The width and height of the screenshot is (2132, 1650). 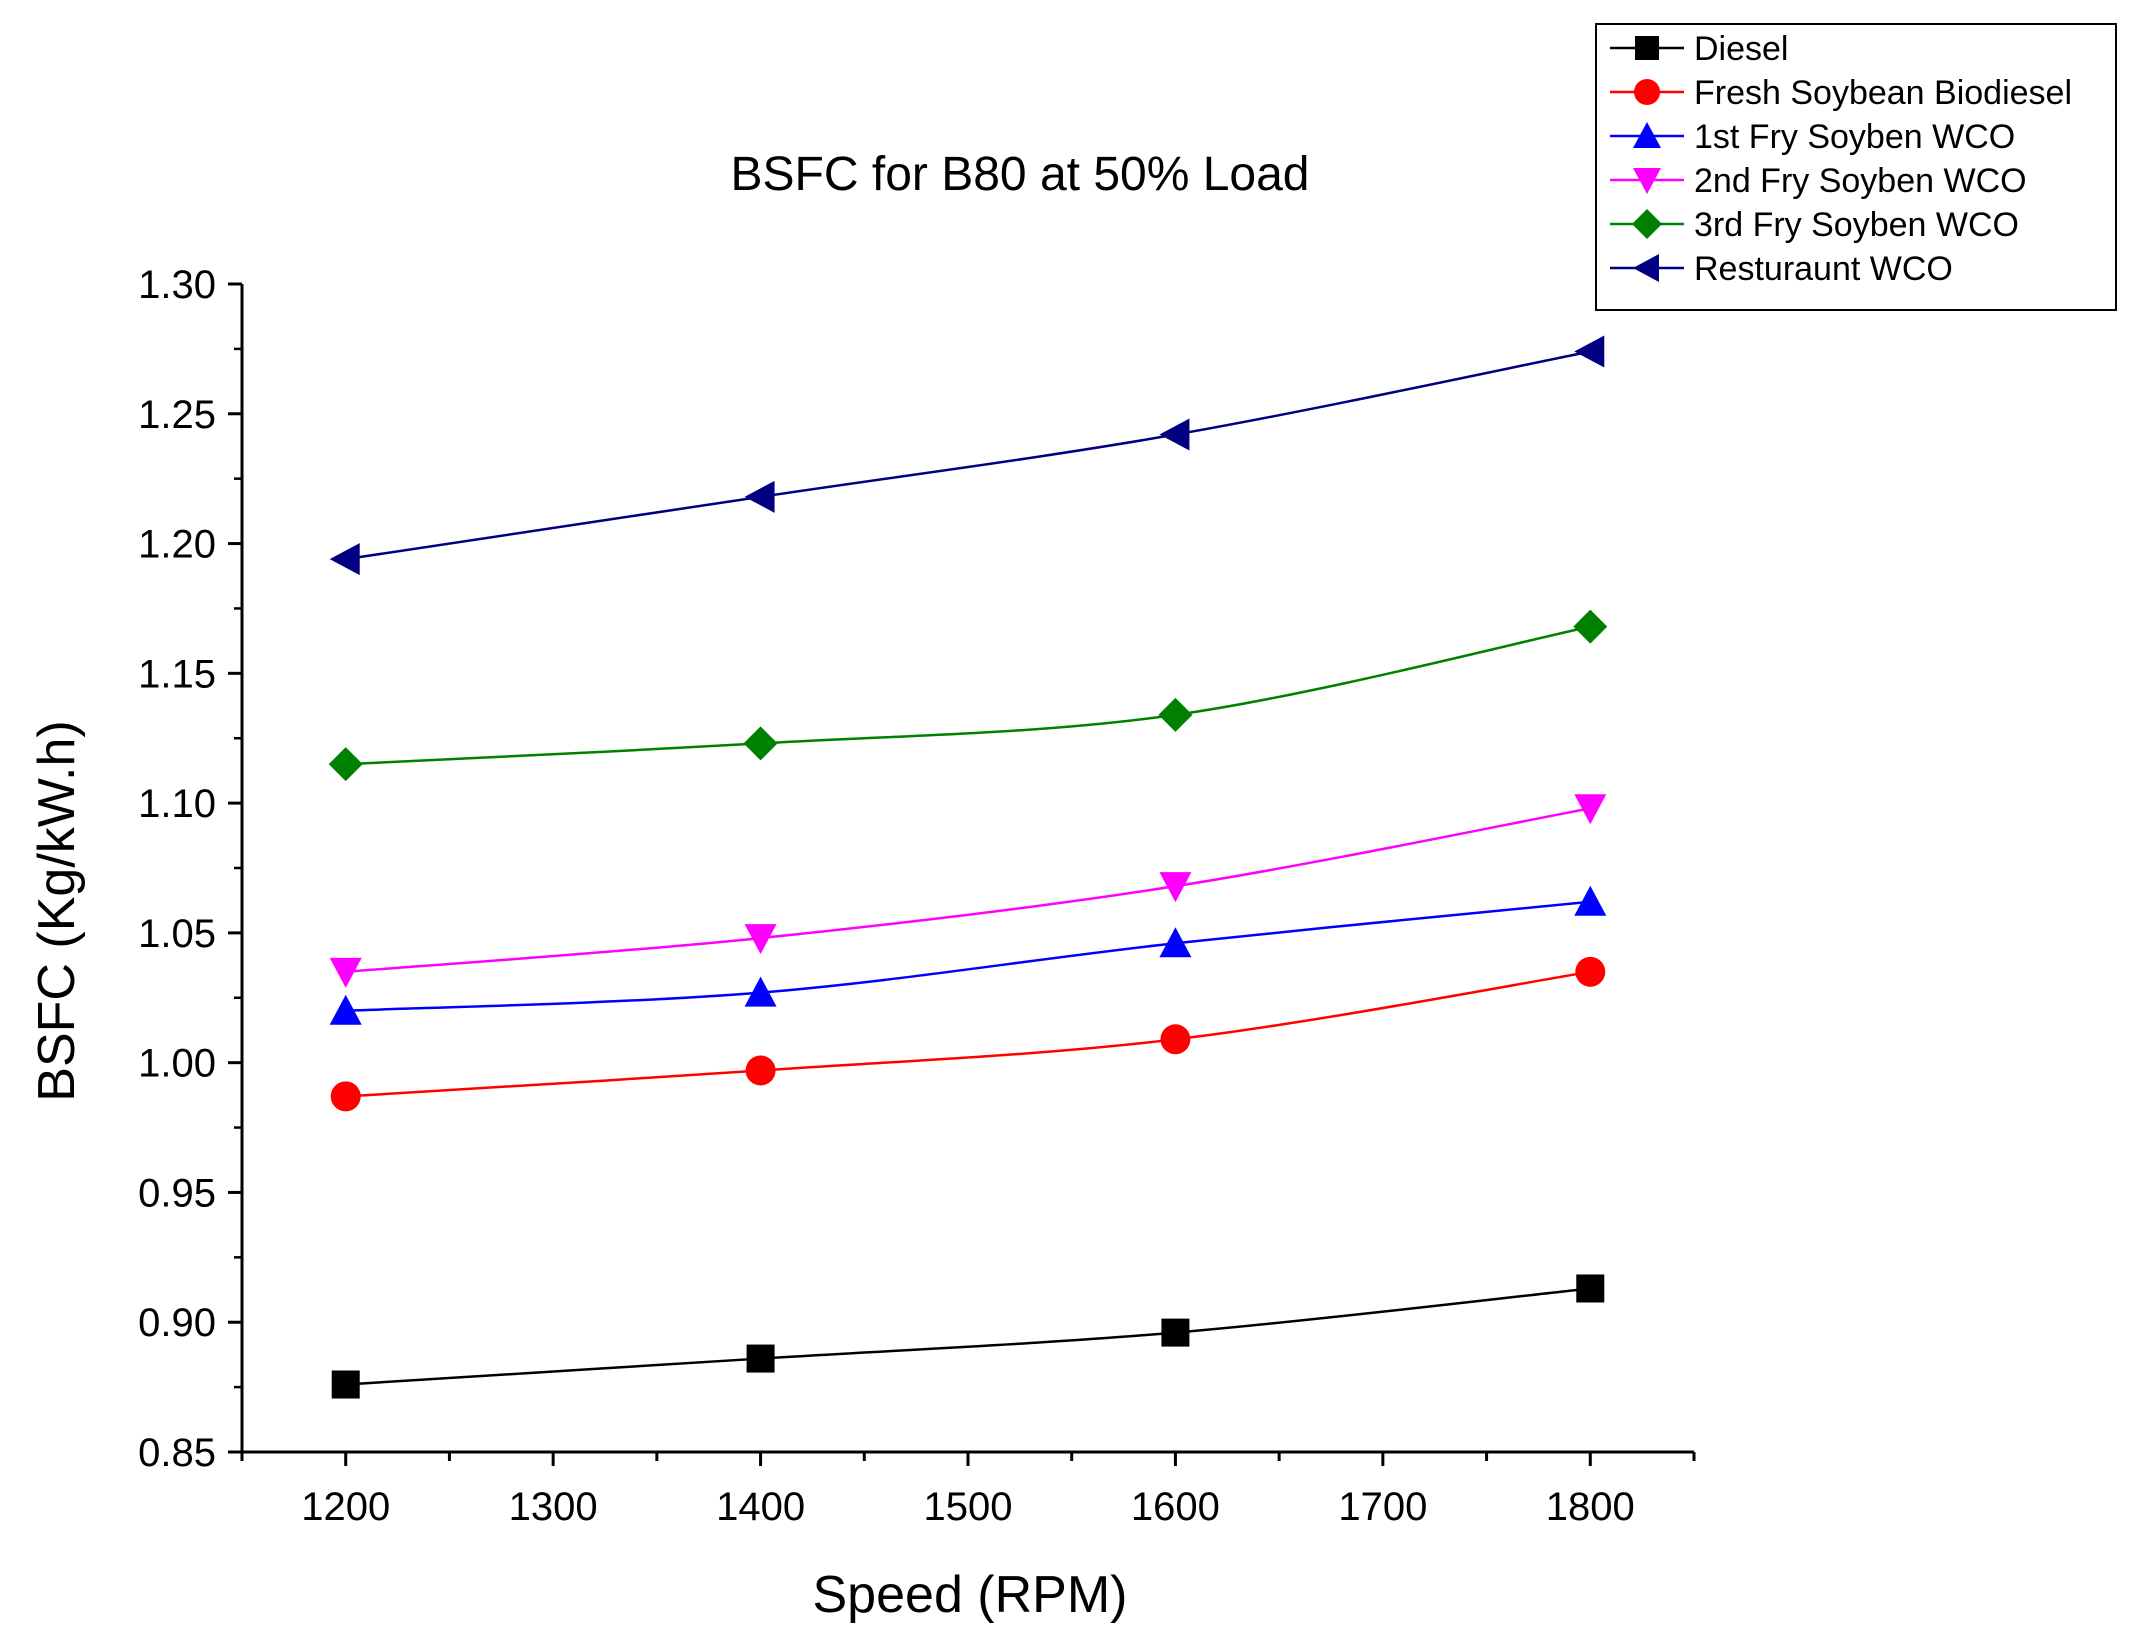 What do you see at coordinates (57, 910) in the screenshot?
I see `y-axis-label: BSFC (Kg/kW.h)` at bounding box center [57, 910].